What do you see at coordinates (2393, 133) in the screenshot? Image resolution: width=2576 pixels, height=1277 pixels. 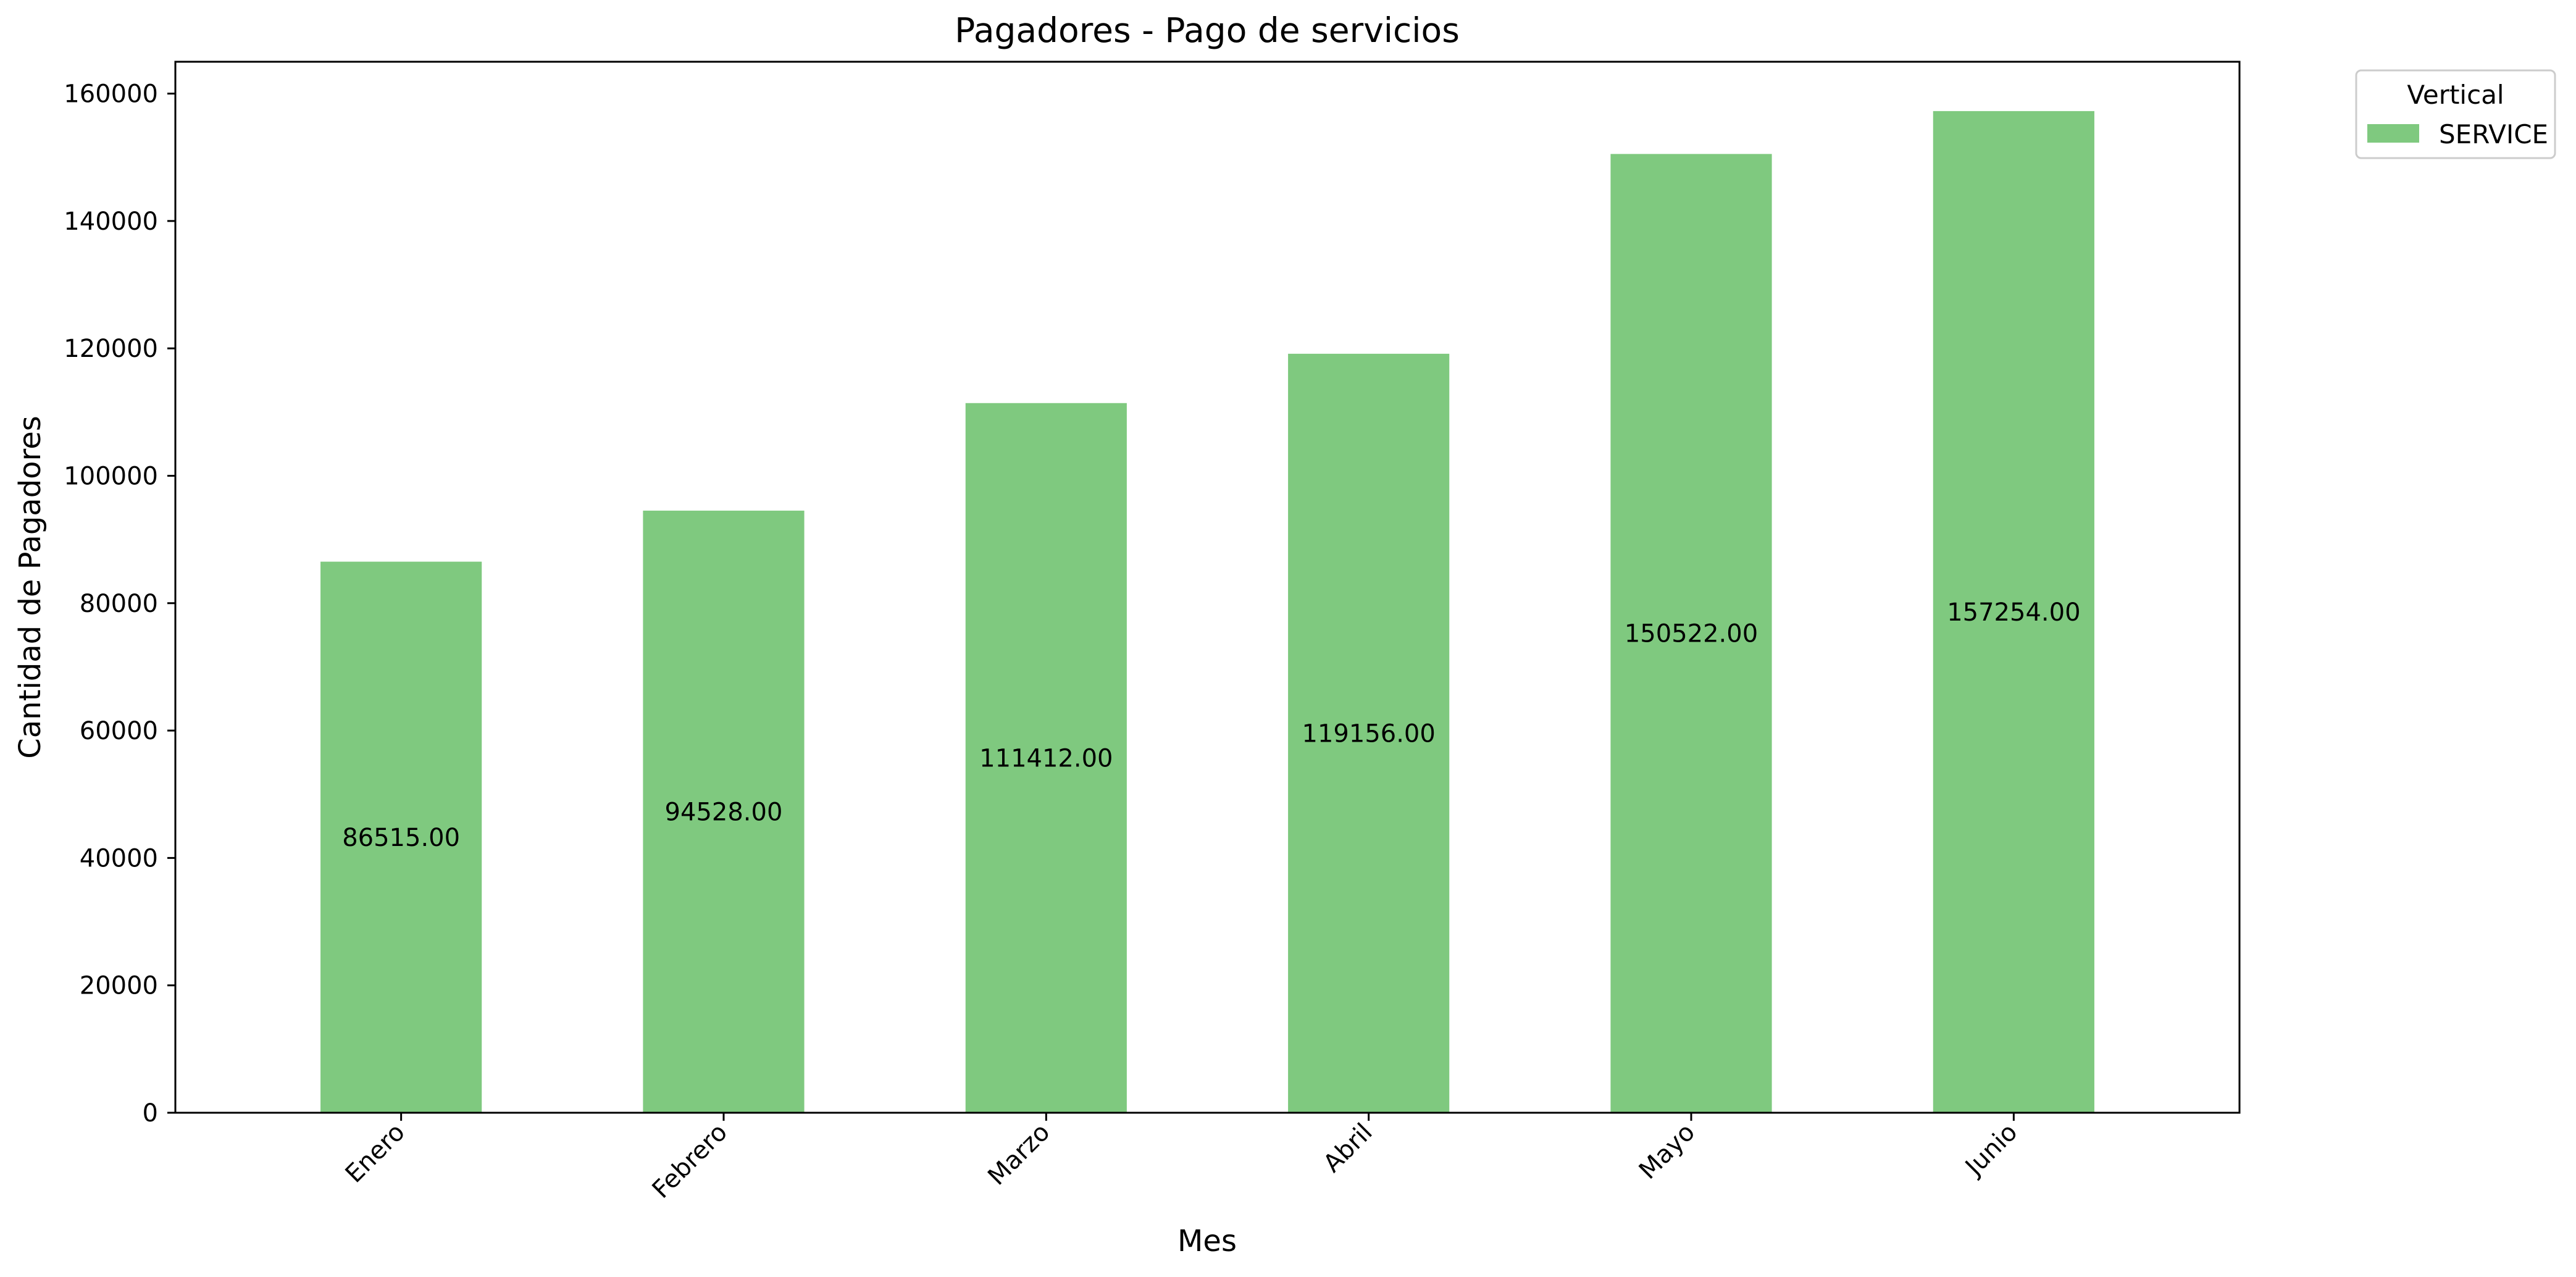 I see `legend-swatch` at bounding box center [2393, 133].